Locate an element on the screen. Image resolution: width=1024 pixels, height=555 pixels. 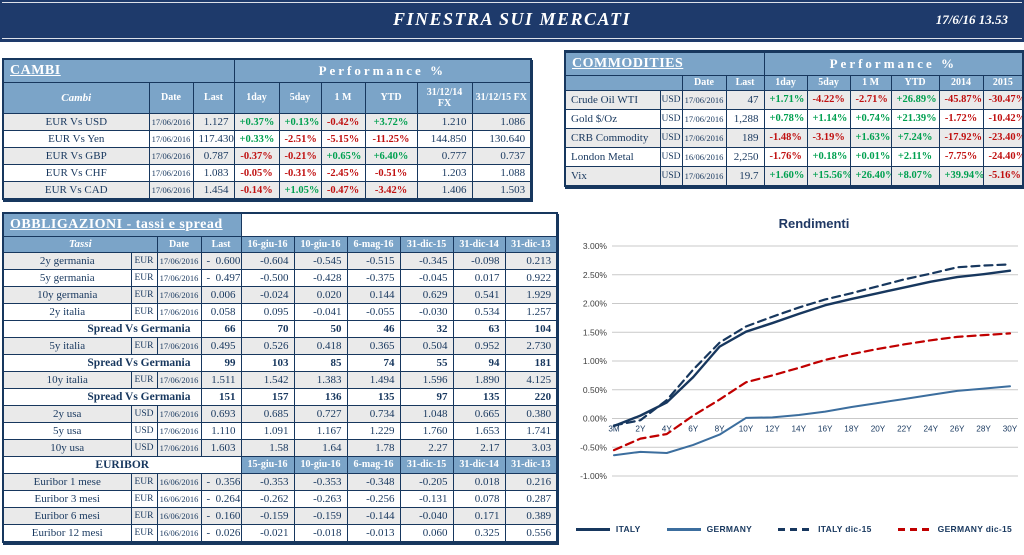
cell-pair: EUR Vs GBP is located at coordinates (76, 156).